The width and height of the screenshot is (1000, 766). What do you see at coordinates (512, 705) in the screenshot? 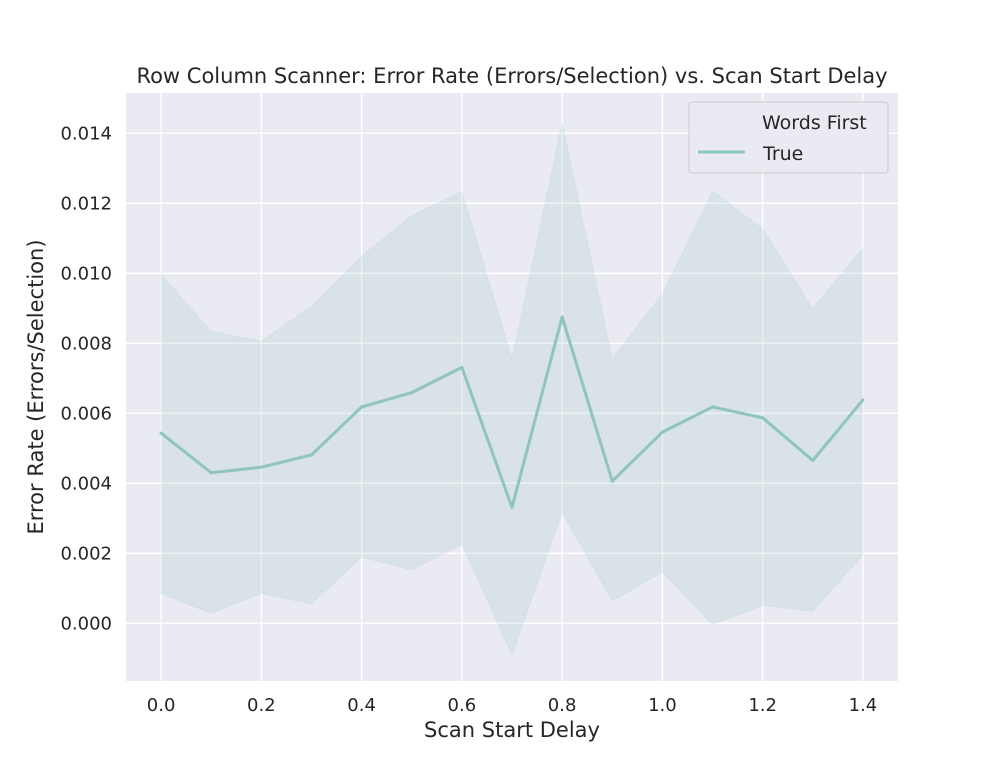
I see `x-axis-ticks: 0.0 0.2 0.4 0.6 0.8 1.0 1.2 1.4` at bounding box center [512, 705].